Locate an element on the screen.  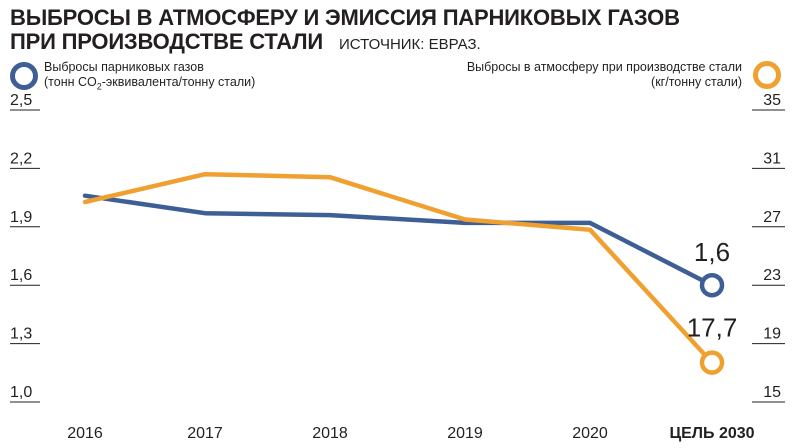
left-axis-tick-label: 1,9 is located at coordinates (21, 217).